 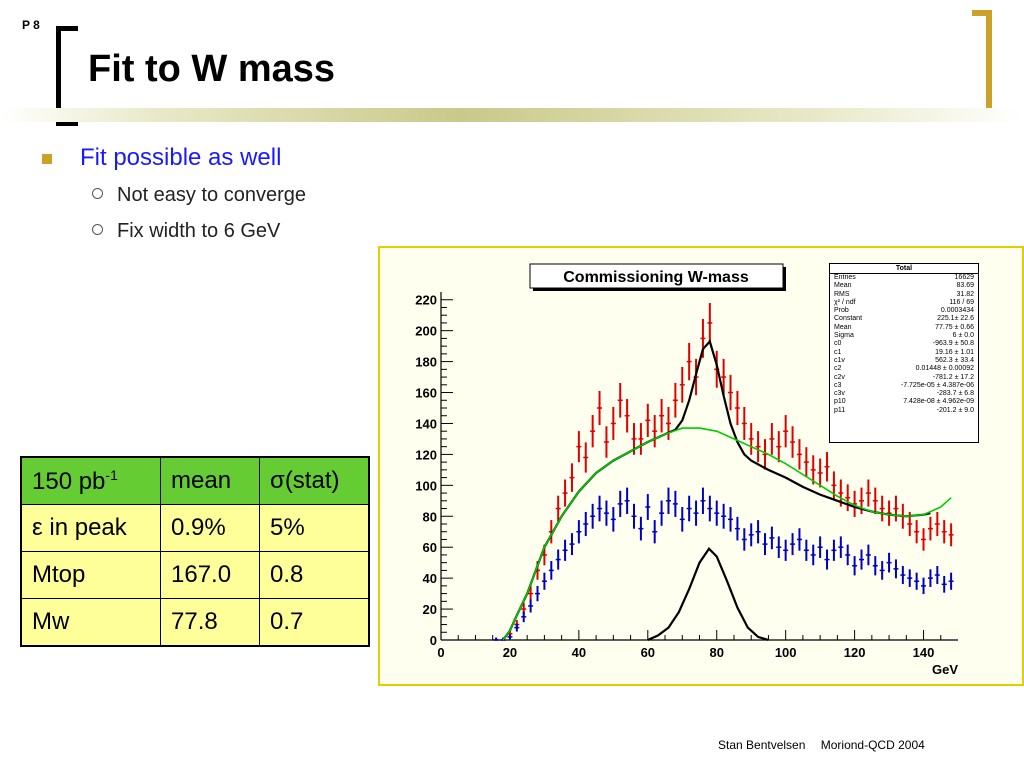 What do you see at coordinates (961, 302) in the screenshot?
I see `stats-value: 116 / 69` at bounding box center [961, 302].